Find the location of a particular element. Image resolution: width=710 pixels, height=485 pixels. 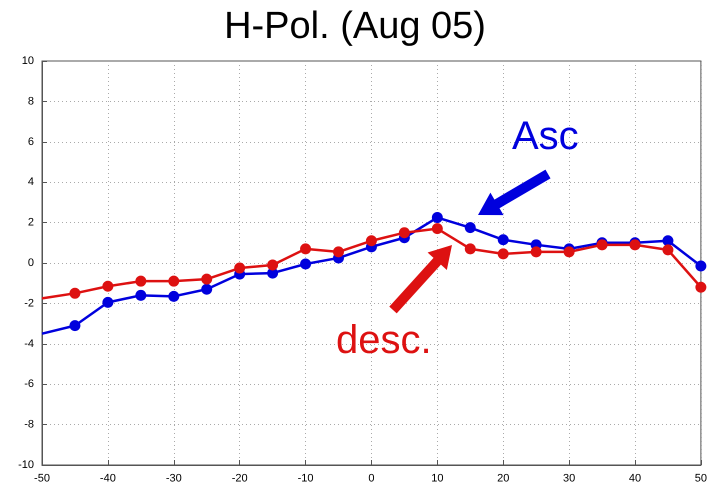

y-tick-label: 10 is located at coordinates (28, 61).